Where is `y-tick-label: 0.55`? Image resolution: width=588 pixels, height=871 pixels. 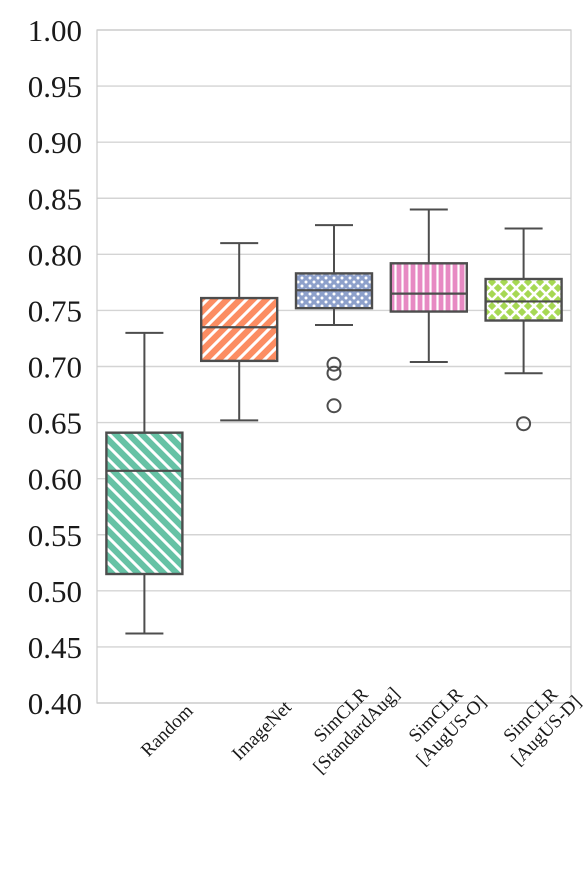
y-tick-label: 0.55 is located at coordinates (55, 535).